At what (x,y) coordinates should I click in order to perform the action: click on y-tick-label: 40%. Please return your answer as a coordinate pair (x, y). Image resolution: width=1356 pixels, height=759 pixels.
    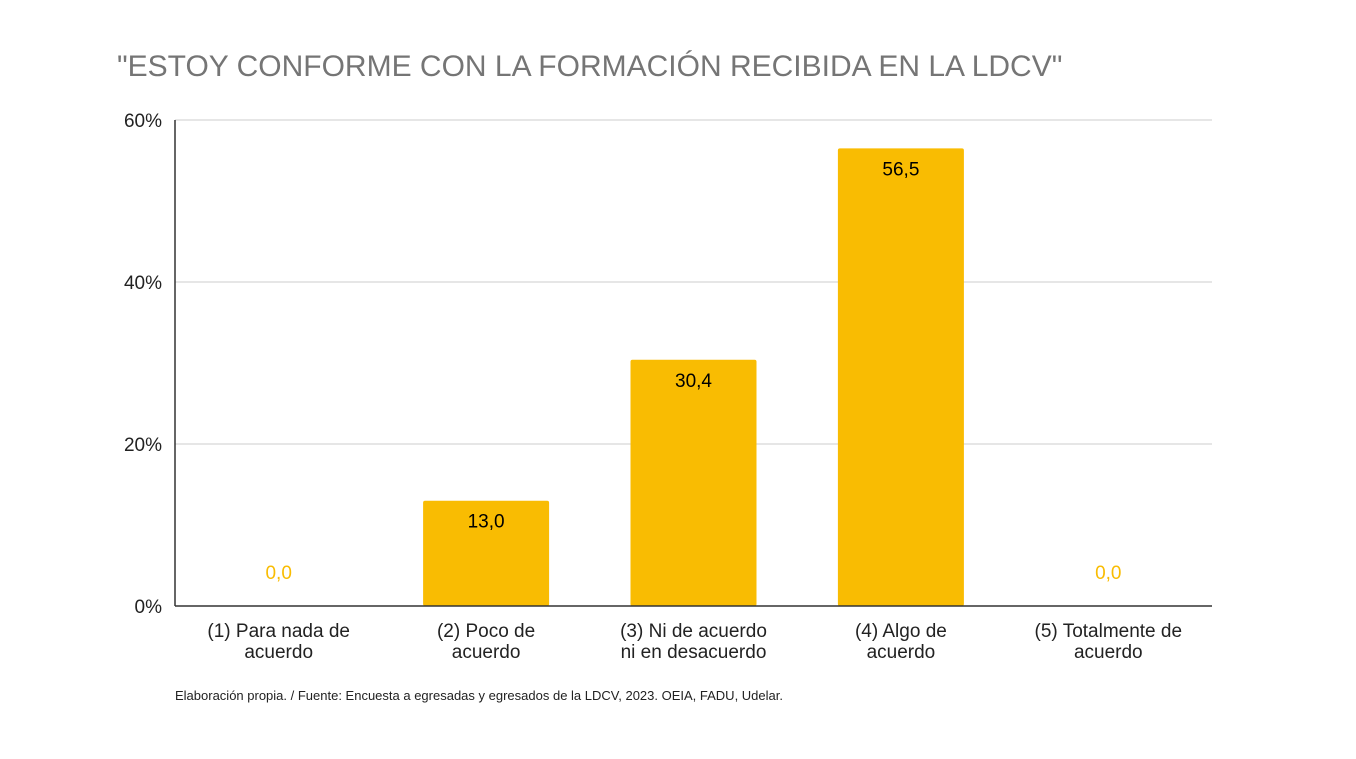
    Looking at the image, I should click on (143, 283).